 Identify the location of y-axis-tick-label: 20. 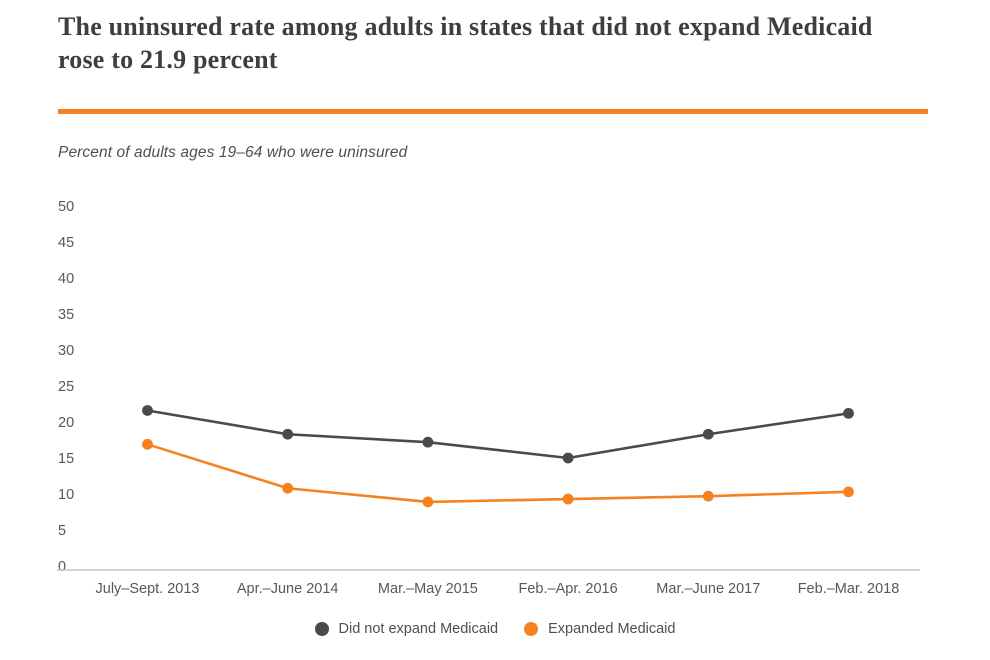
(66, 423).